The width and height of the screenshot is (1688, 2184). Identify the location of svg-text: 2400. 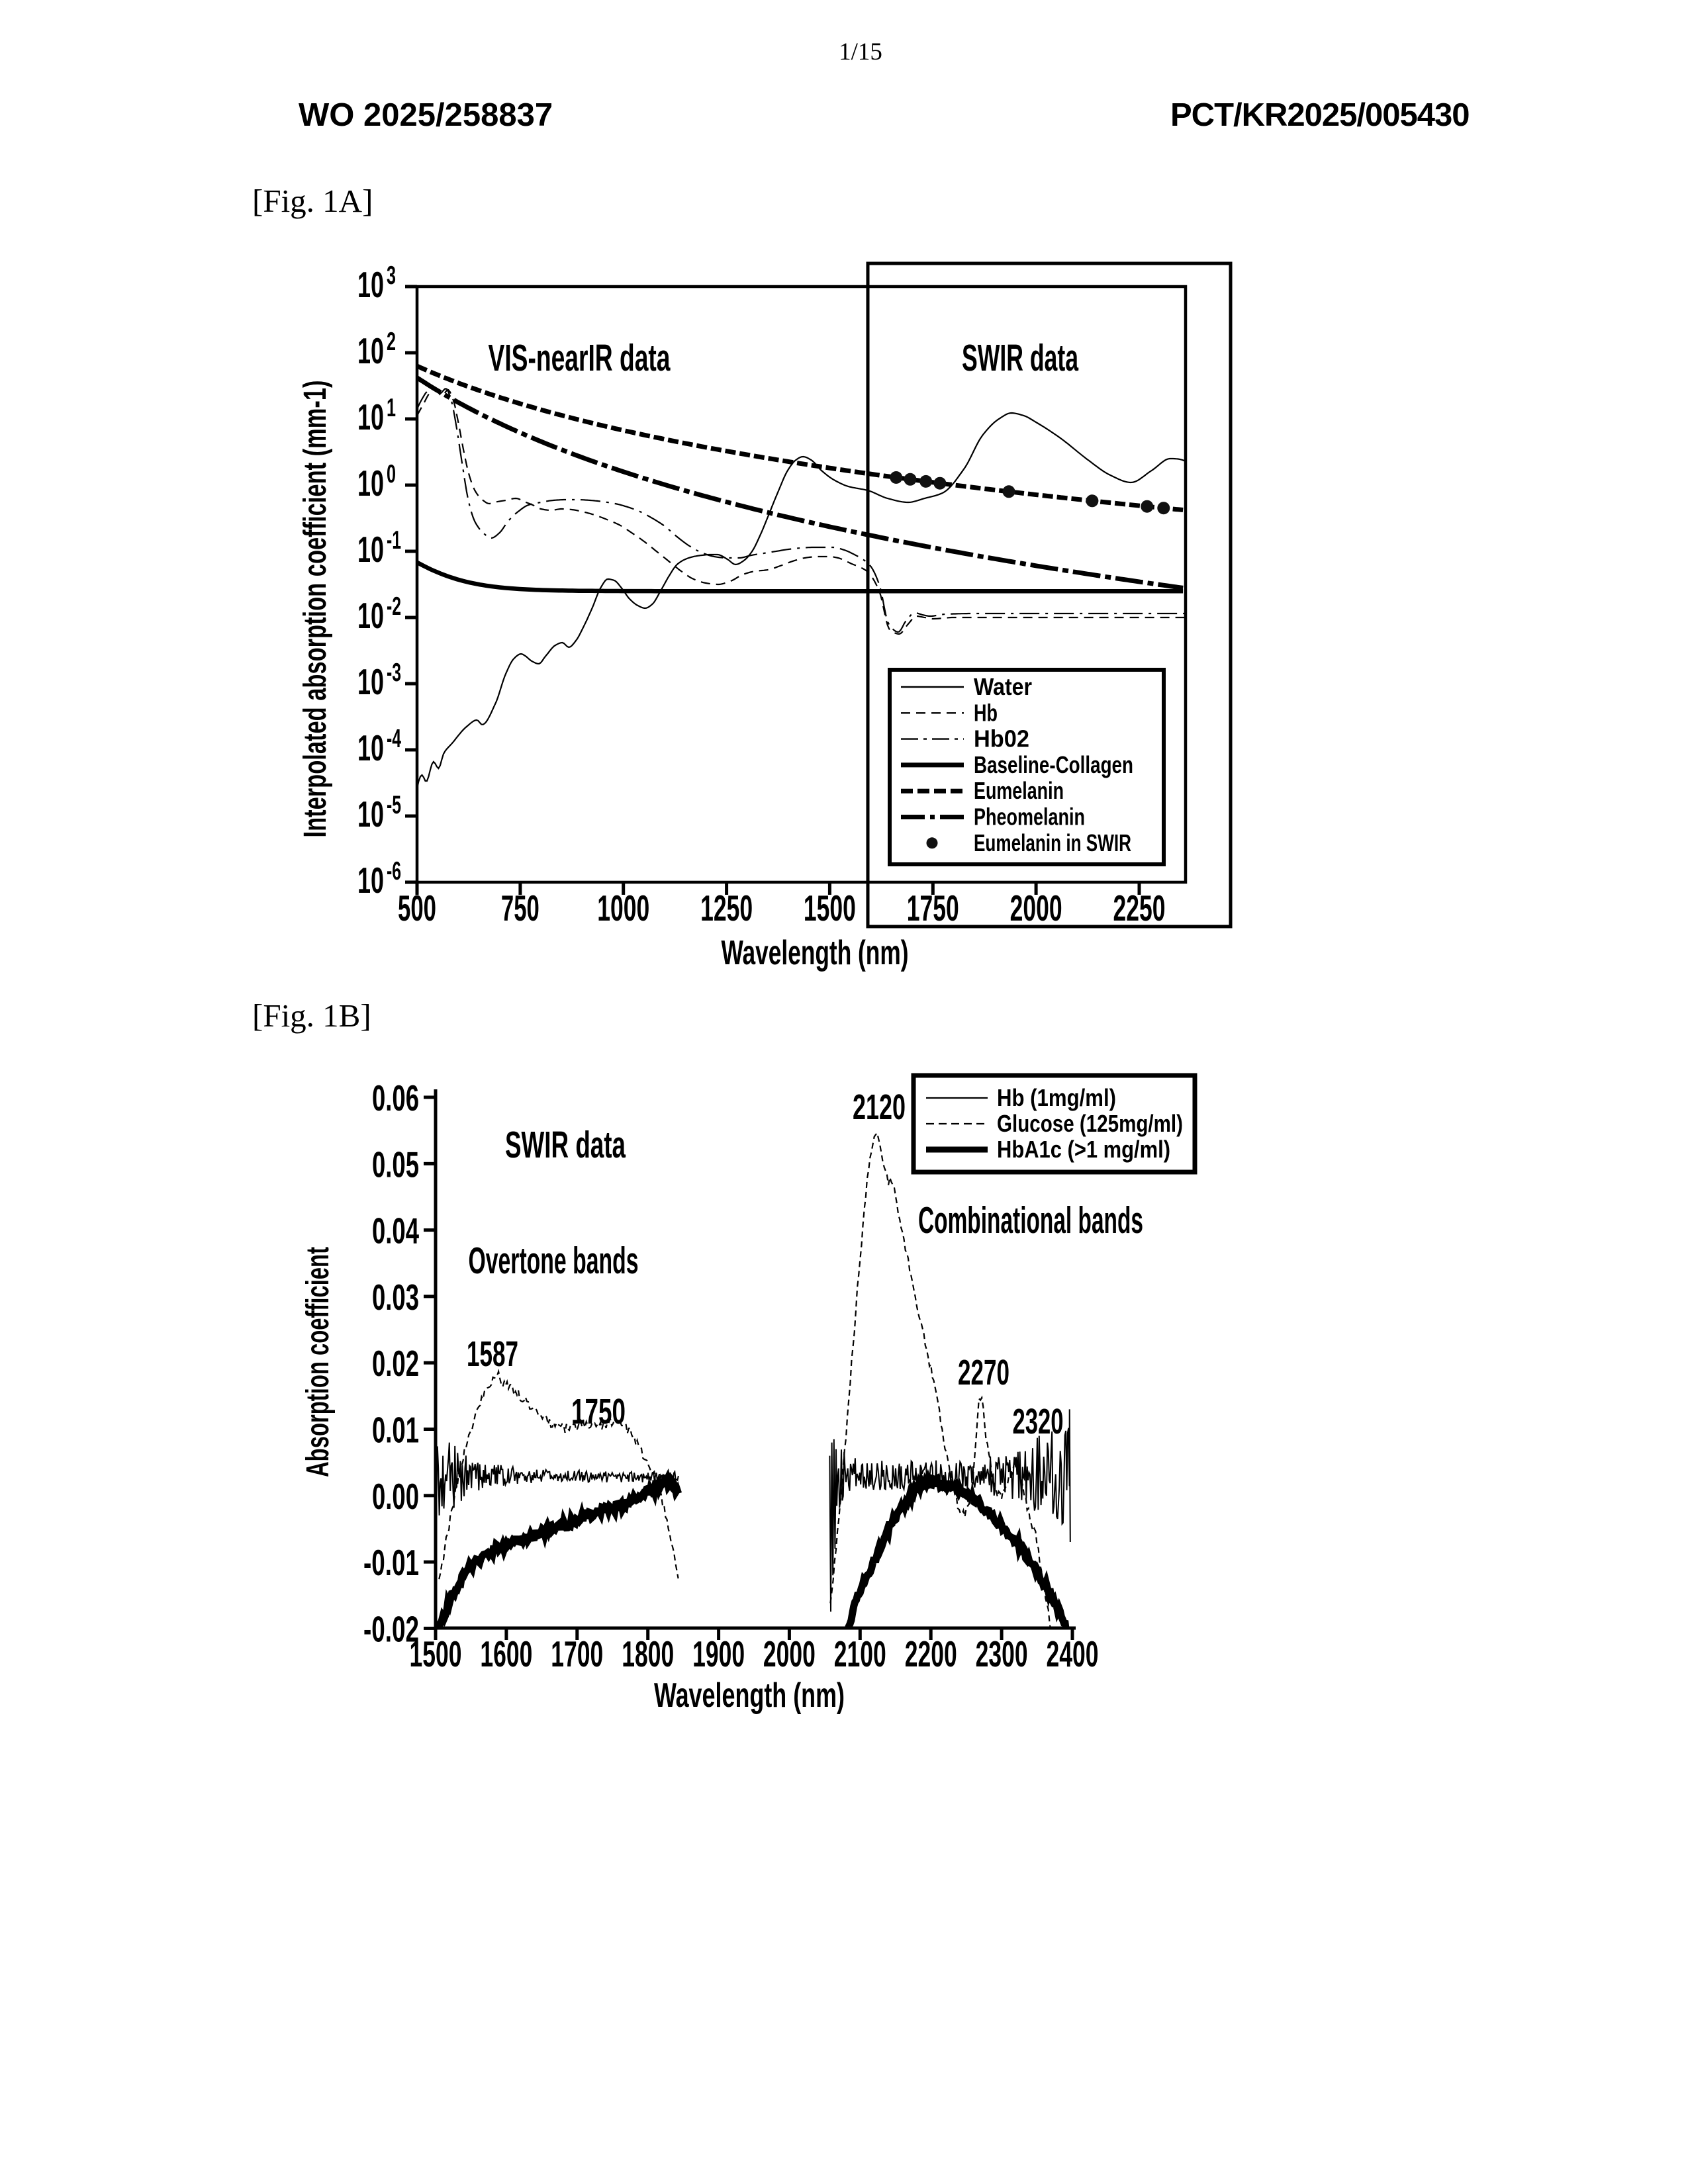
(1073, 1653).